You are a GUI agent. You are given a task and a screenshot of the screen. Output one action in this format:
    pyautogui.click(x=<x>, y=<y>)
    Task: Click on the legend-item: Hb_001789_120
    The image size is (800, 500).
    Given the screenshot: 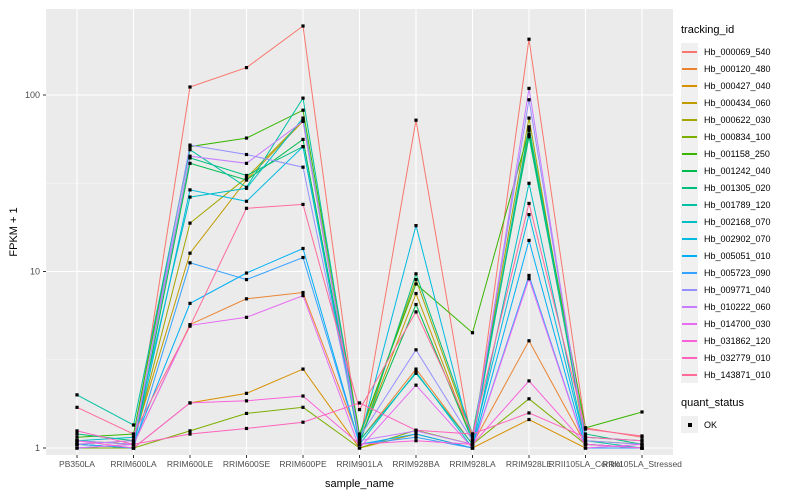 What is the action you would take?
    pyautogui.click(x=740, y=204)
    